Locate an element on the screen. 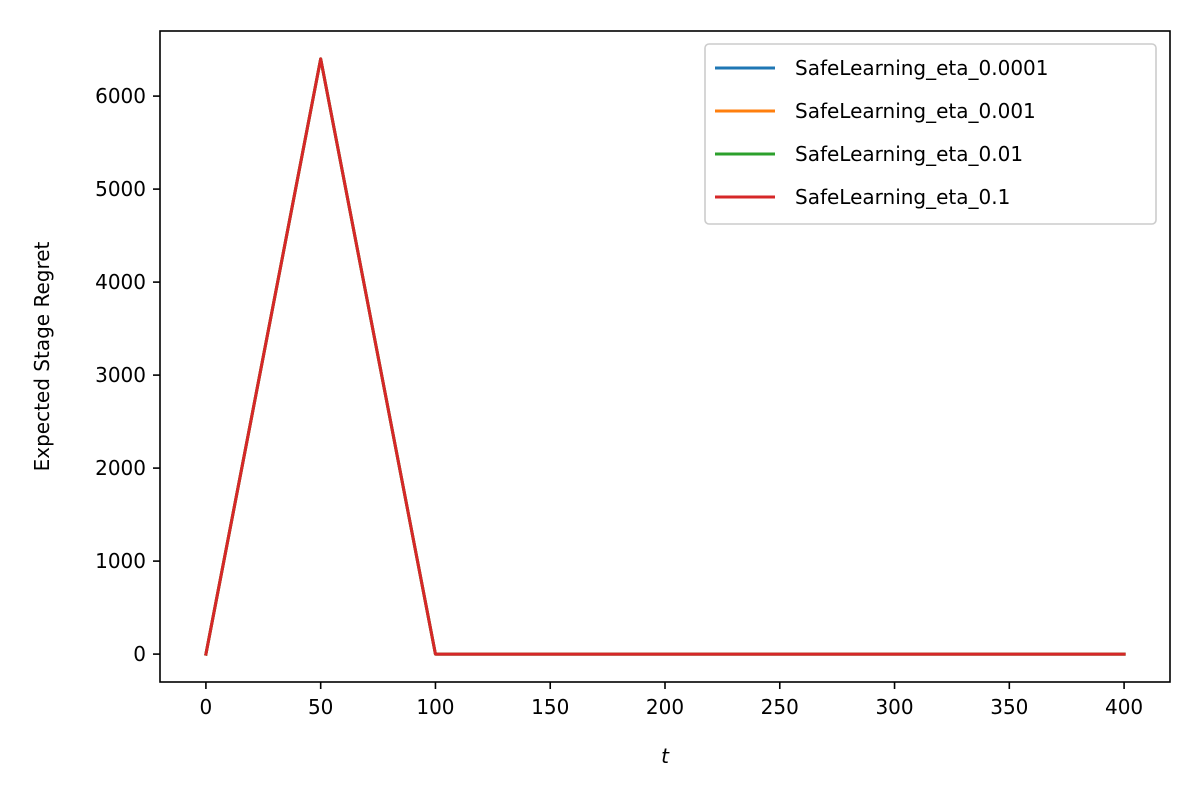 The width and height of the screenshot is (1200, 800). x-tick-label: 350 is located at coordinates (1009, 707).